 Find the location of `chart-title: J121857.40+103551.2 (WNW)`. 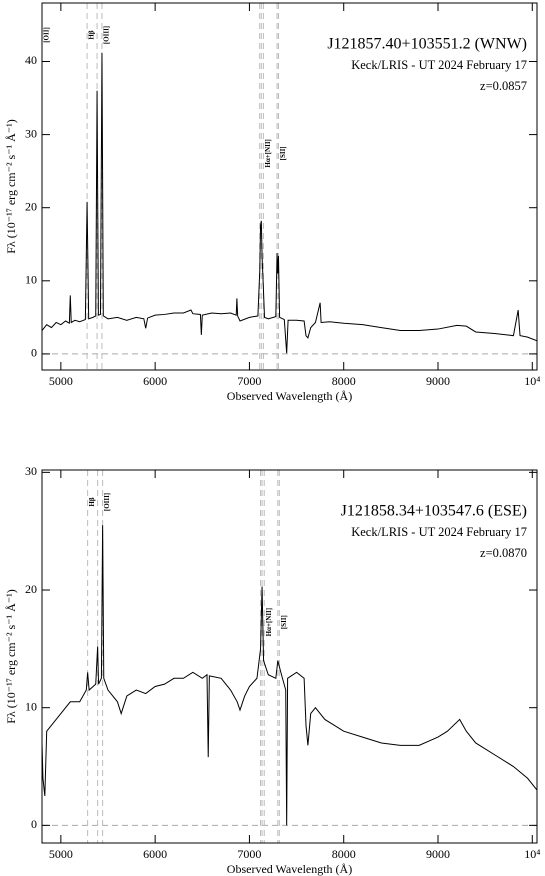

chart-title: J121857.40+103551.2 (WNW) is located at coordinates (427, 44).